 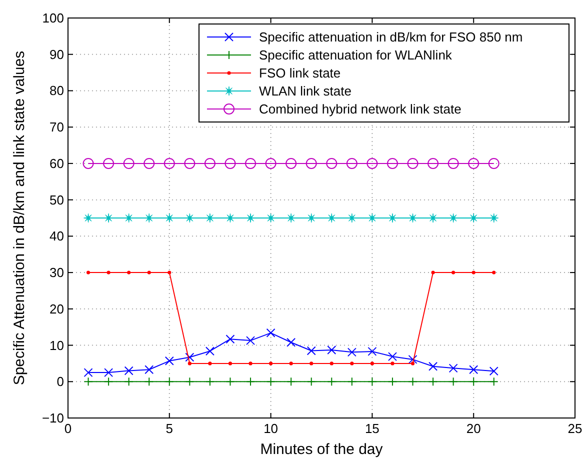 I want to click on legend-label: Combined hybrid network link state, so click(x=360, y=109).